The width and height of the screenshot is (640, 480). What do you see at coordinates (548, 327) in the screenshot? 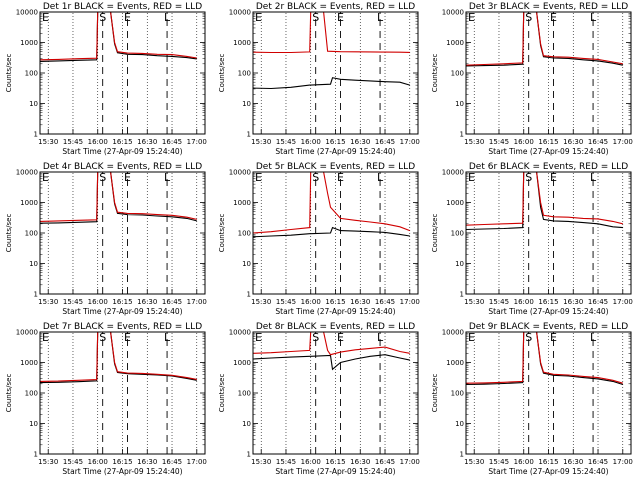
I see `chart-title: Det 9r BLACK = Events, RED = LLD` at bounding box center [548, 327].